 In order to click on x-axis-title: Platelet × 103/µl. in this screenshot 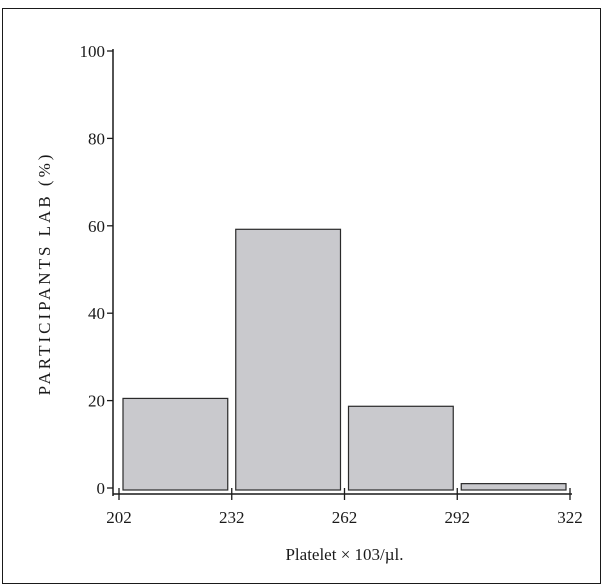, I will do `click(344, 554)`.